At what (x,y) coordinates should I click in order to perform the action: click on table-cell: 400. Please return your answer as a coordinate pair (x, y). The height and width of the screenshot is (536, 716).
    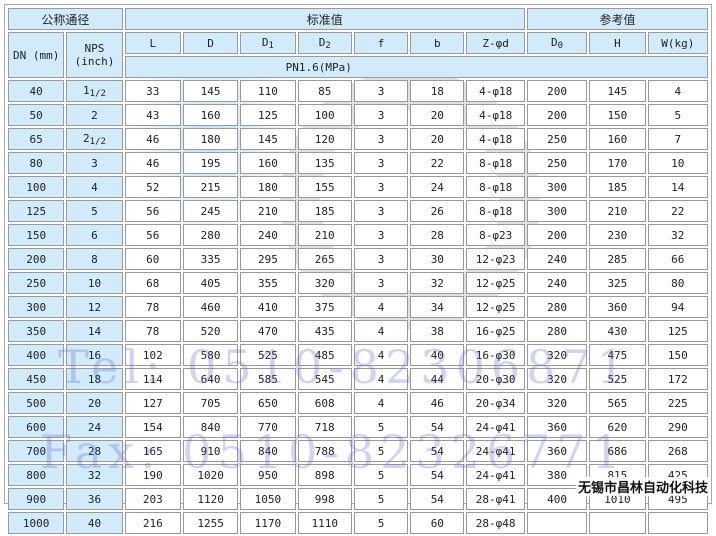
    Looking at the image, I should click on (557, 499).